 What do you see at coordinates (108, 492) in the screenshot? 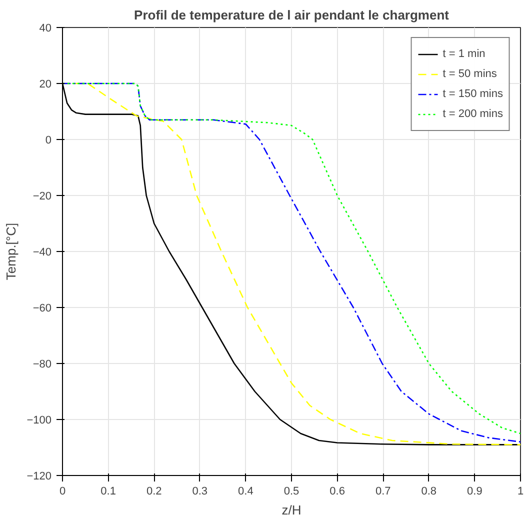
I see `x-tick-label: 0.1` at bounding box center [108, 492].